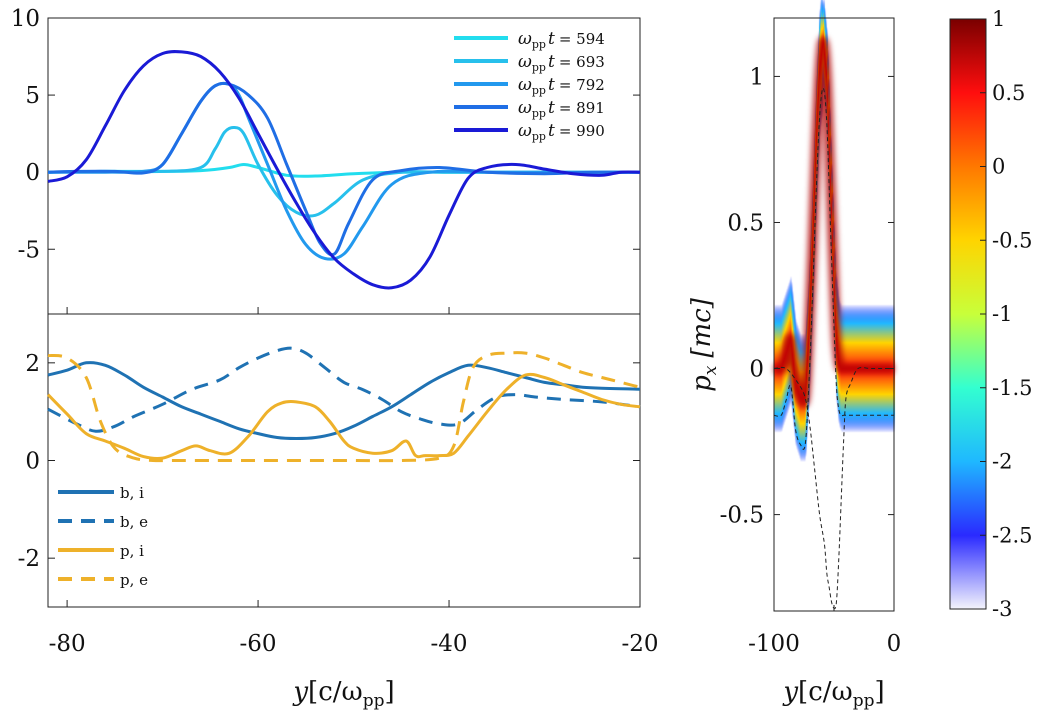 The image size is (1042, 711). I want to click on bottom-y-tick-label: 2, so click(32, 364).